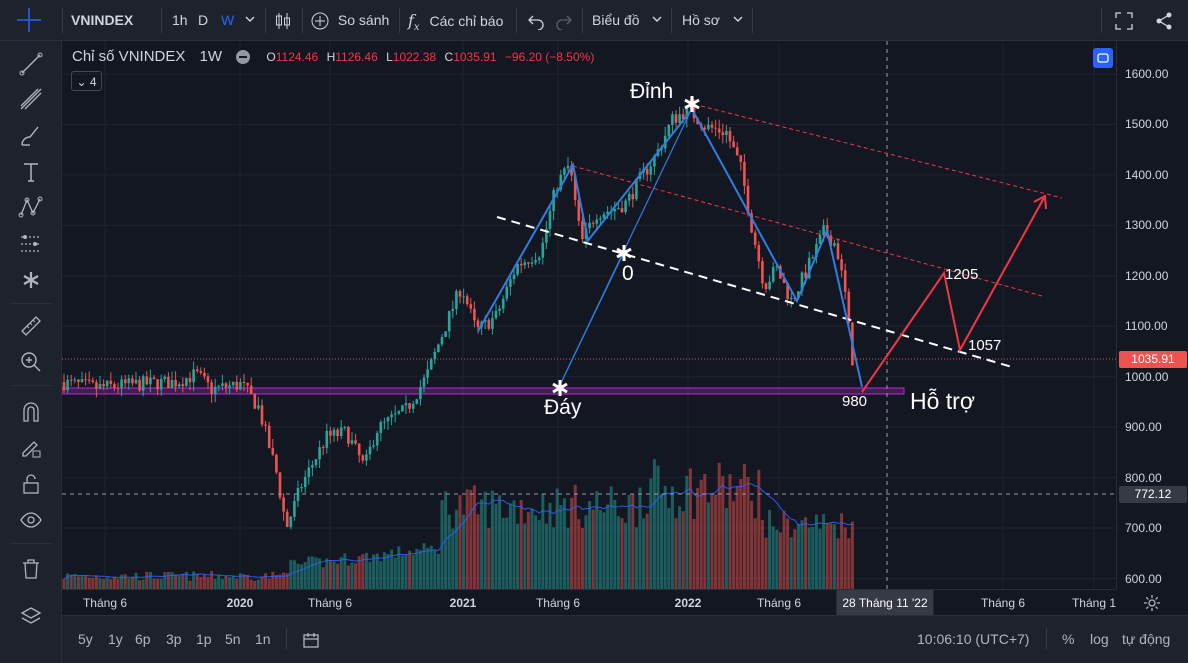  Describe the element at coordinates (115, 639) in the screenshot. I see `range-1y: 1y` at that location.